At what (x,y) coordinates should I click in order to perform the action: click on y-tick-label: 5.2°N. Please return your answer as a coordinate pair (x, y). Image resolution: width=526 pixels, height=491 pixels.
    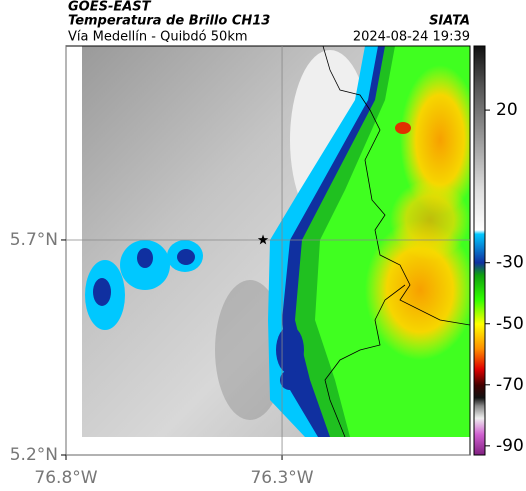
    Looking at the image, I should click on (34, 455).